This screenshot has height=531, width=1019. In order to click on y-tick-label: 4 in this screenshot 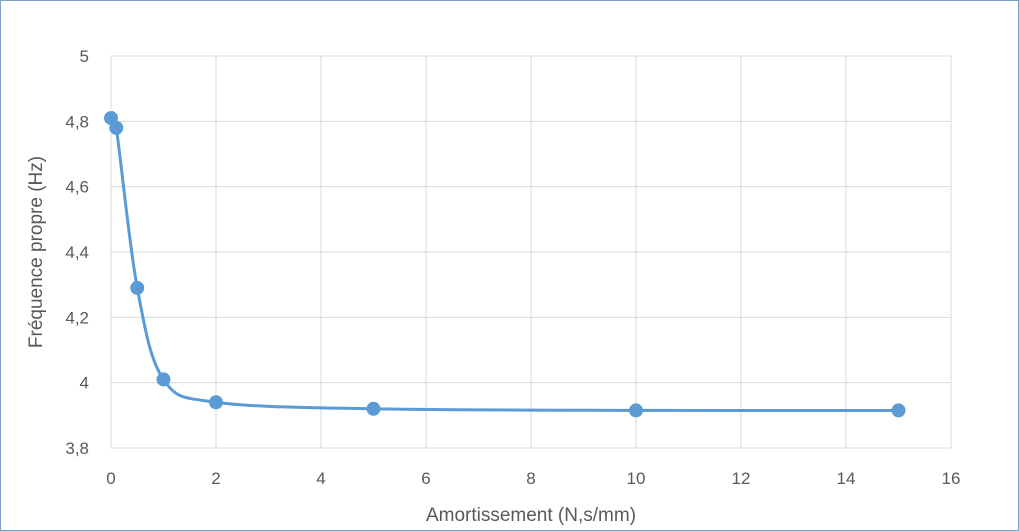, I will do `click(84, 383)`.